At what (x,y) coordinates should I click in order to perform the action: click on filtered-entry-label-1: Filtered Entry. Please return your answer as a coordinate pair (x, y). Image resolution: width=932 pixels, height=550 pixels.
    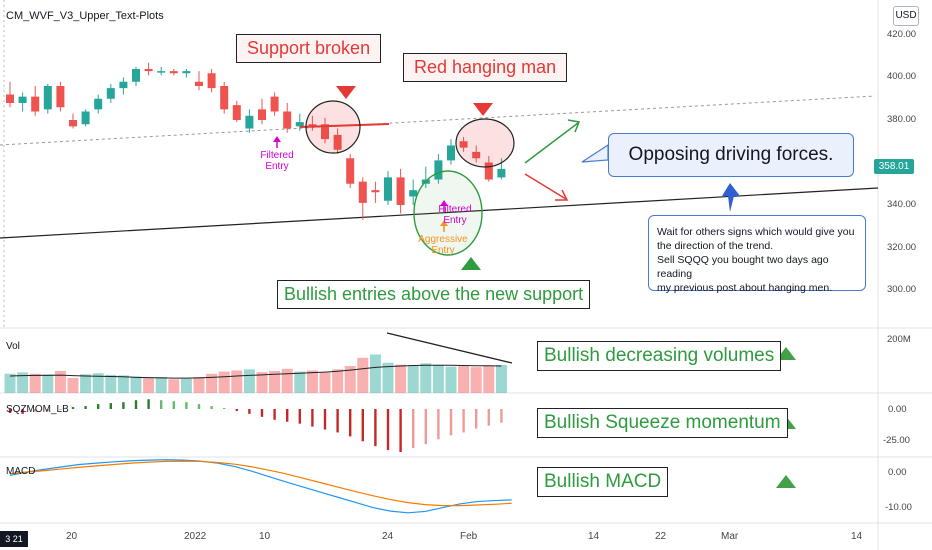
    Looking at the image, I should click on (277, 161).